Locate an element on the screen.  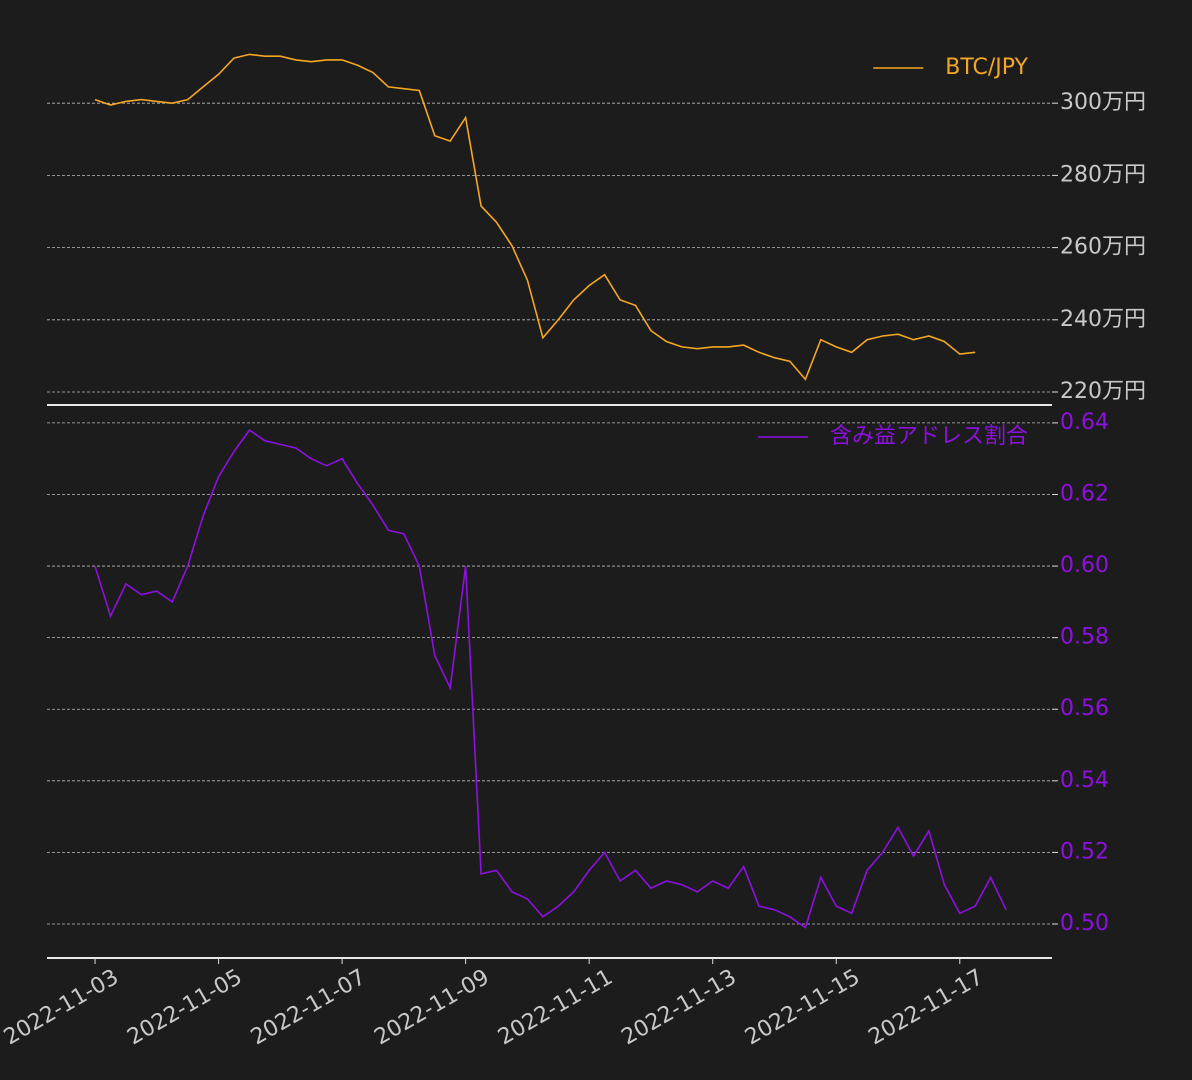
y-tick-label: 0.62 is located at coordinates (1084, 493).